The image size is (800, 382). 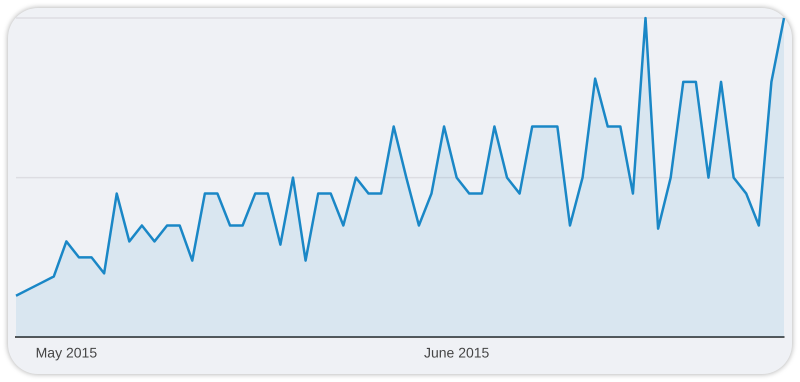 I want to click on x-tick-label: June 2015, so click(x=457, y=352).